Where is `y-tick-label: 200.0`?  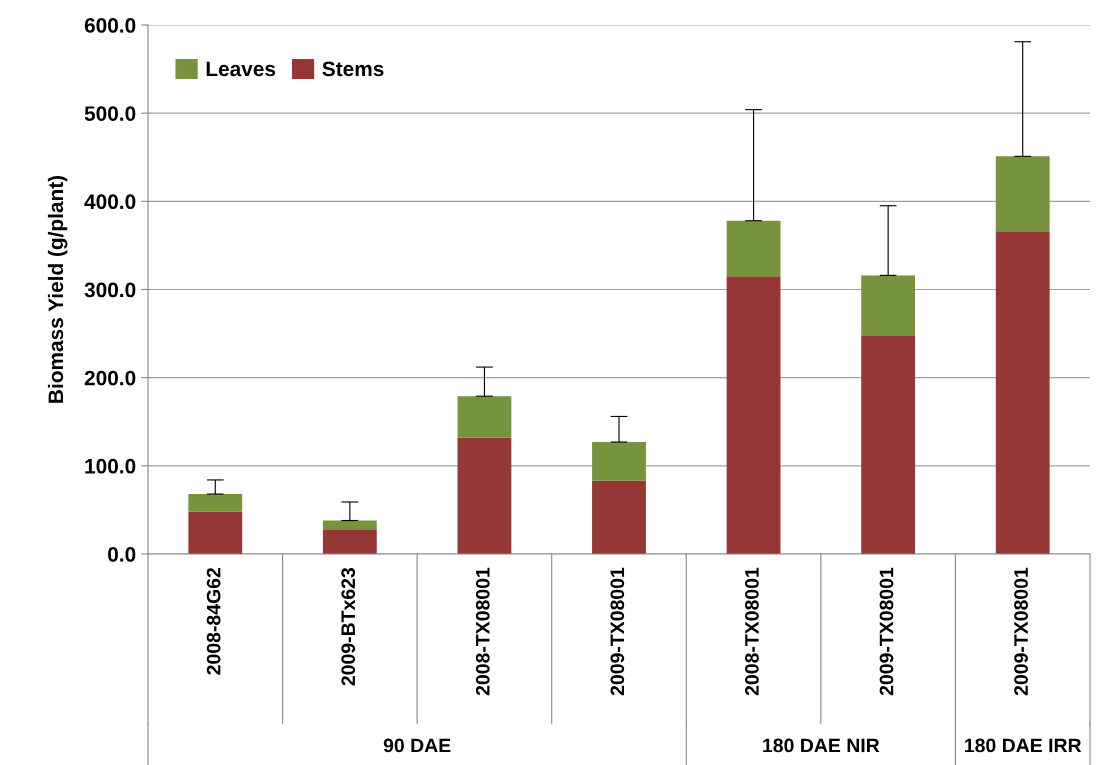 y-tick-label: 200.0 is located at coordinates (110, 378).